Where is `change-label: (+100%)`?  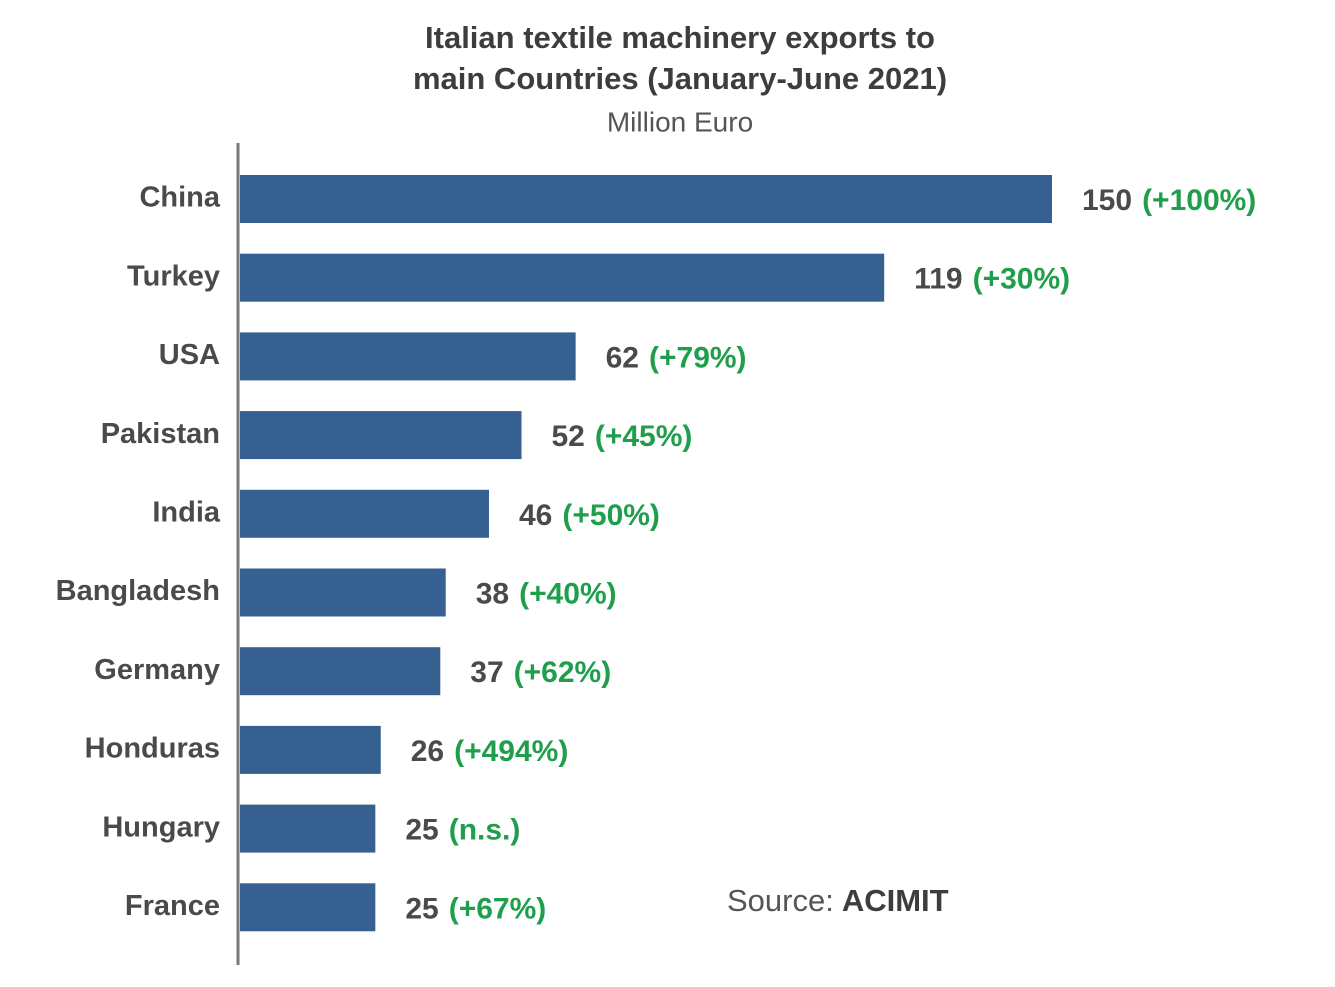 change-label: (+100%) is located at coordinates (1199, 200).